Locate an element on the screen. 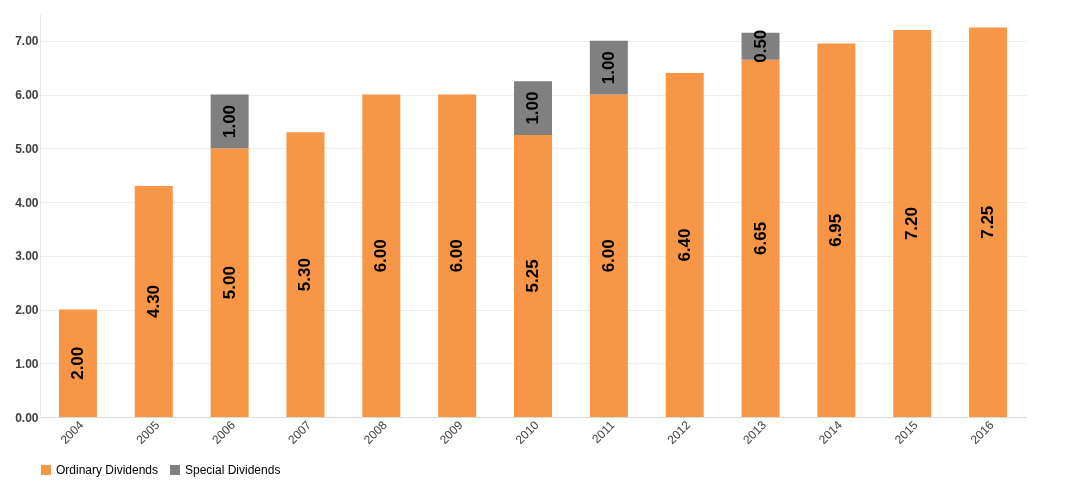 The width and height of the screenshot is (1068, 504). data-label: 6.40 is located at coordinates (684, 245).